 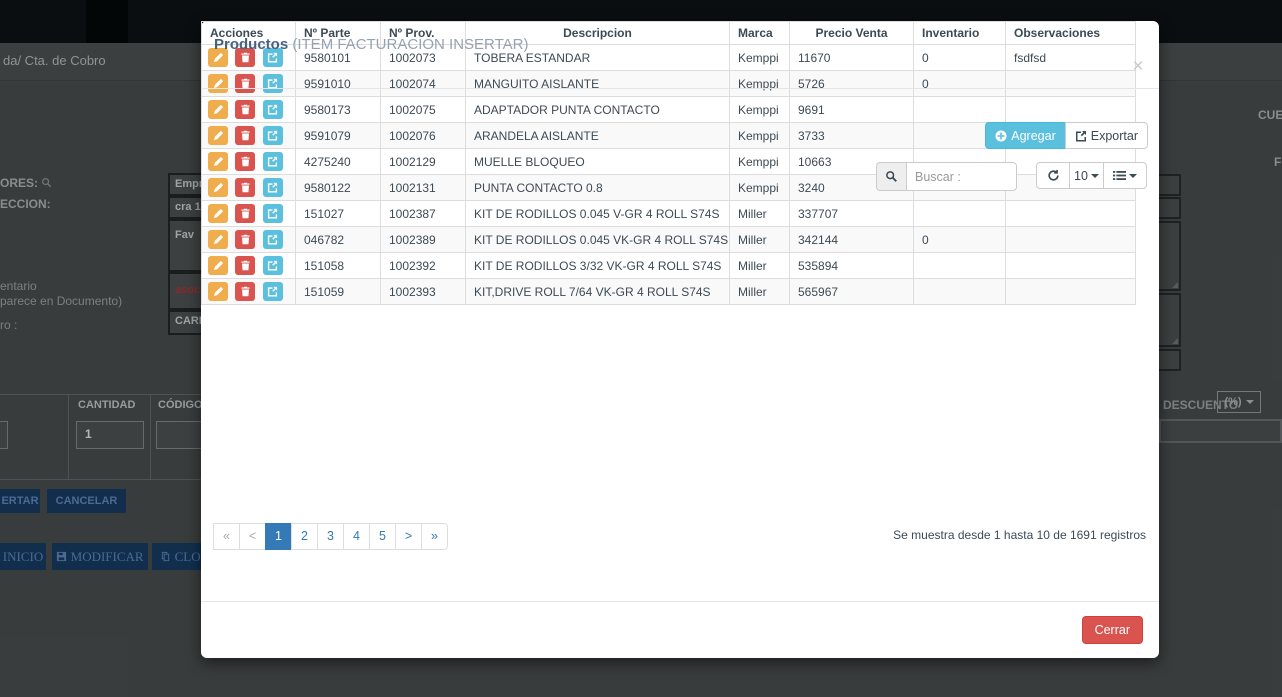 What do you see at coordinates (891, 176) in the screenshot?
I see `search-addon` at bounding box center [891, 176].